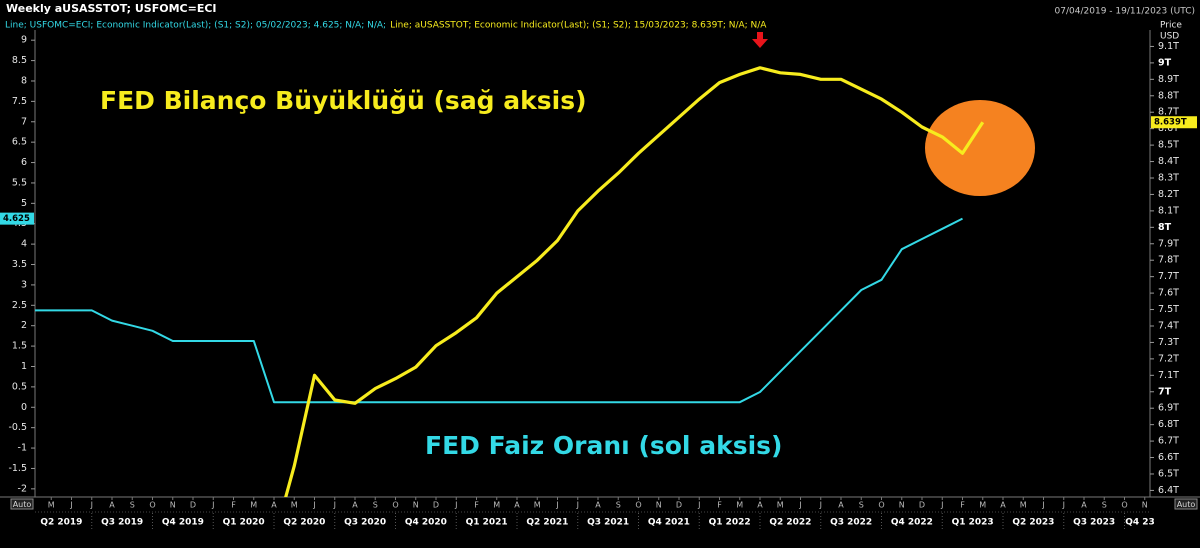 This screenshot has height=548, width=1200. What do you see at coordinates (19, 264) in the screenshot?
I see `y-tick-label: 3.5` at bounding box center [19, 264].